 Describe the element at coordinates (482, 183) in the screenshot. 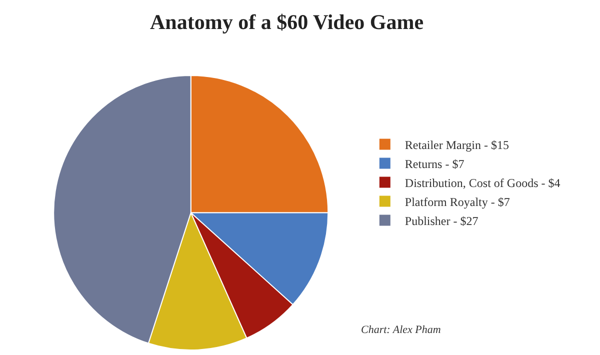

I see `legend-label: Distribution, Cost of Goods - $4` at that location.